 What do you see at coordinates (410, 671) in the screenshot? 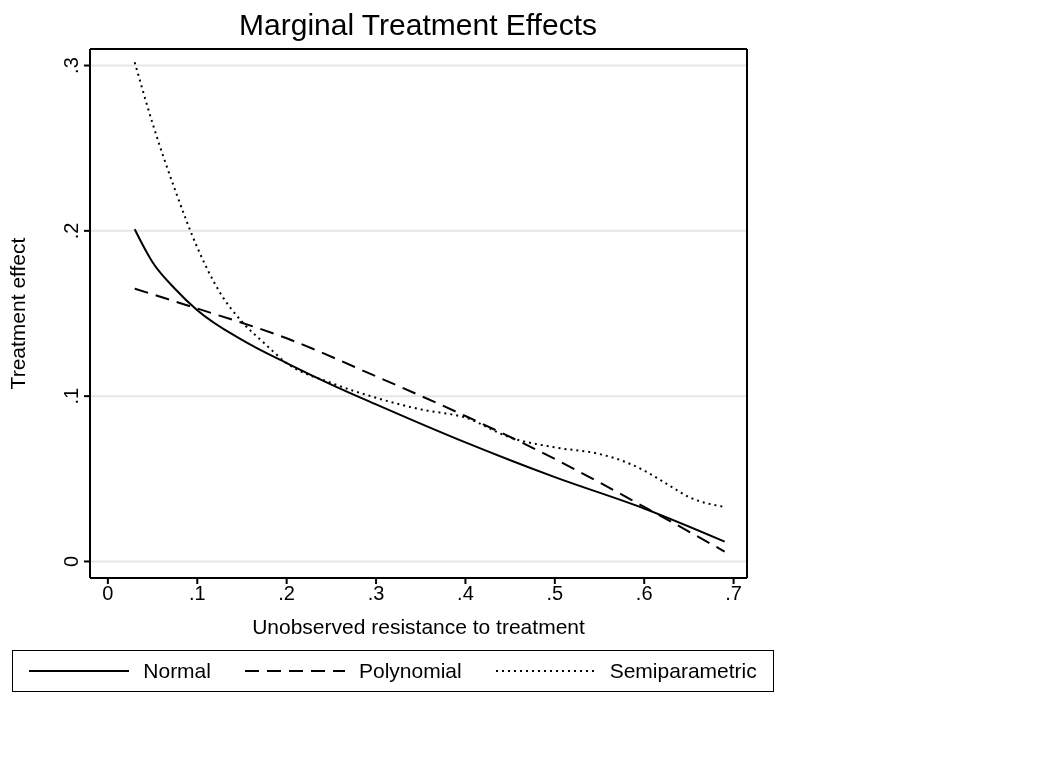
I see `legend-label: Polynomial` at bounding box center [410, 671].